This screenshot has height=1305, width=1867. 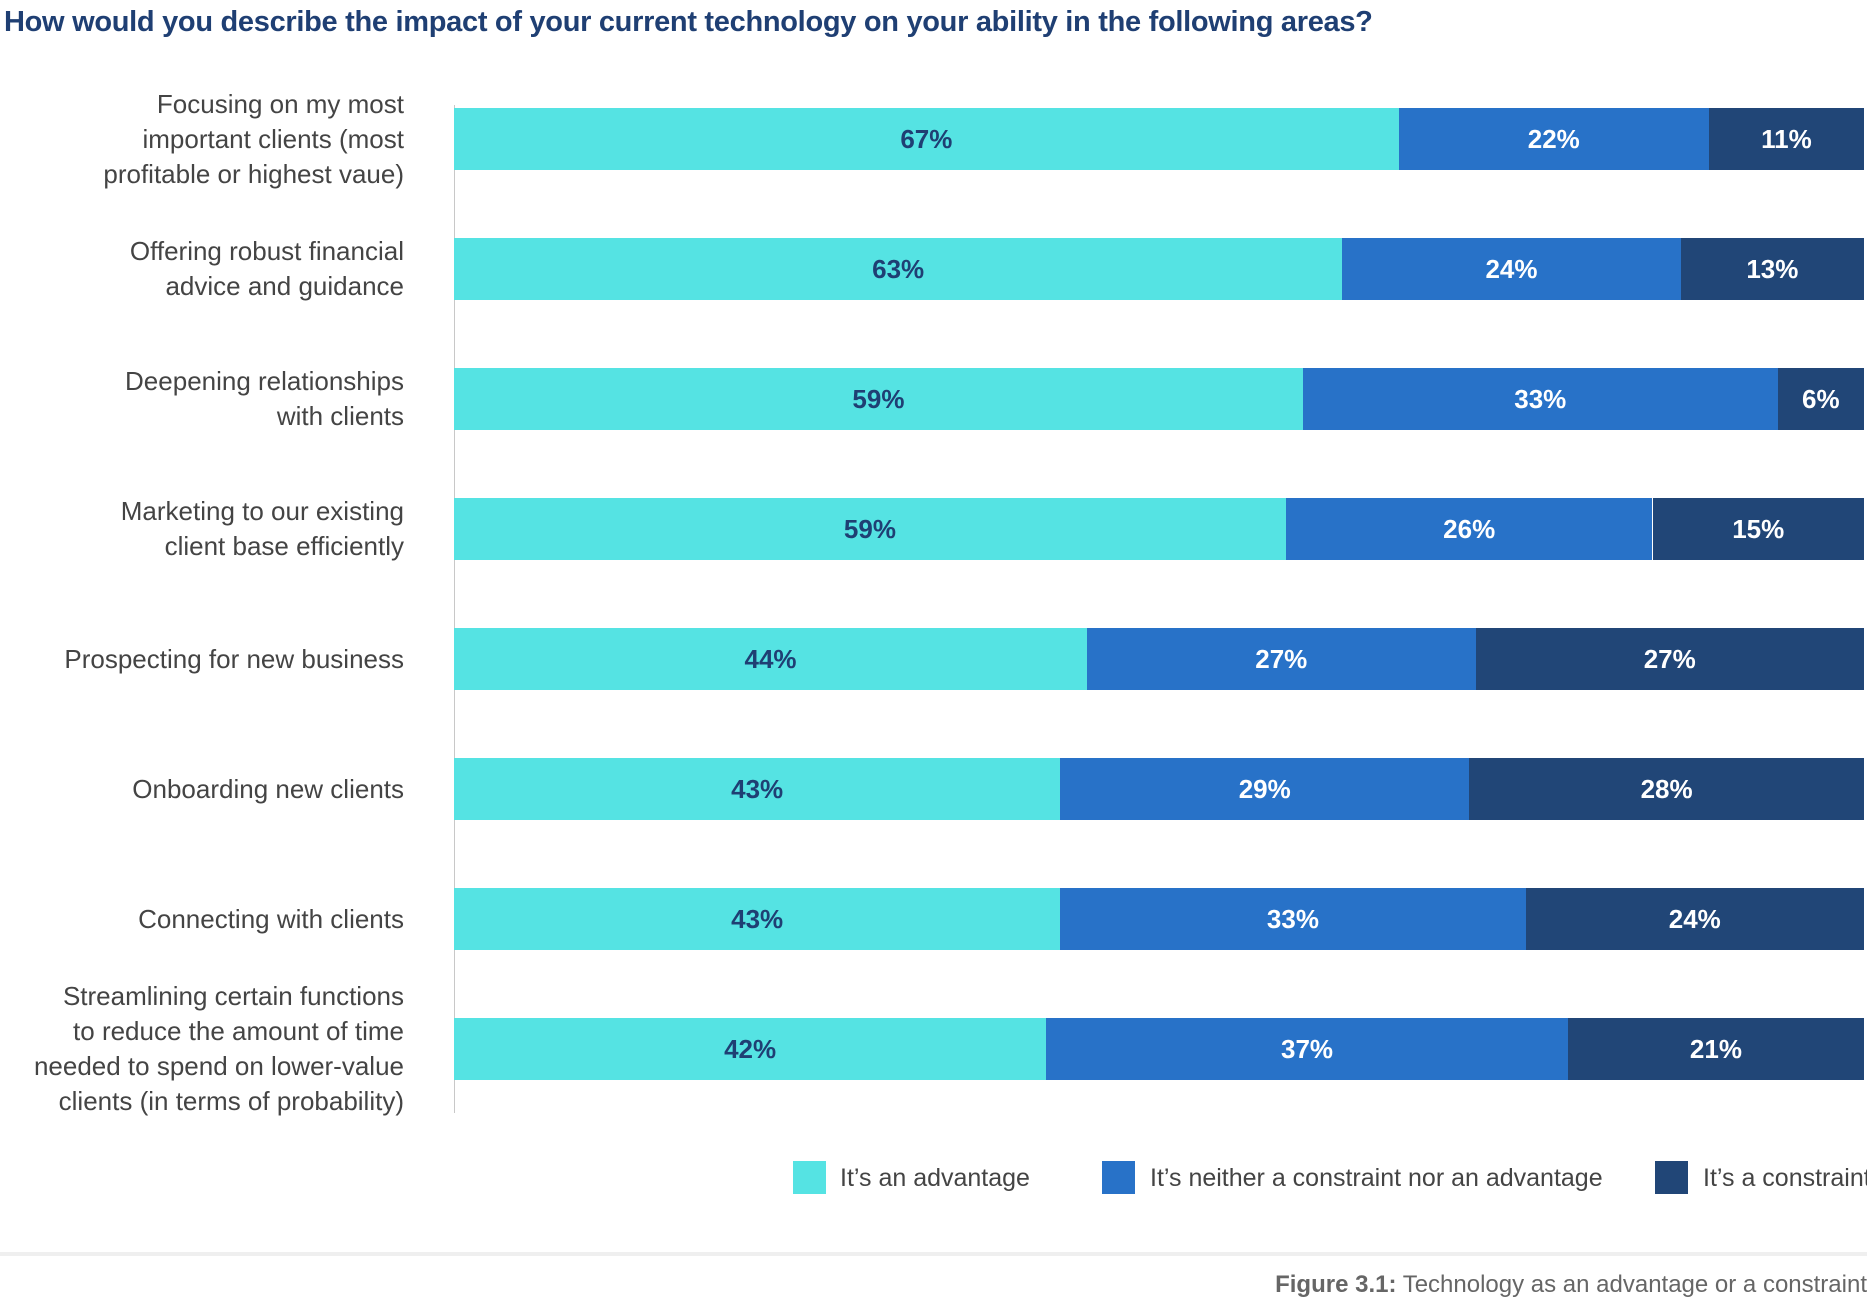 What do you see at coordinates (271, 918) in the screenshot?
I see `category-label-line: Connecting with clients` at bounding box center [271, 918].